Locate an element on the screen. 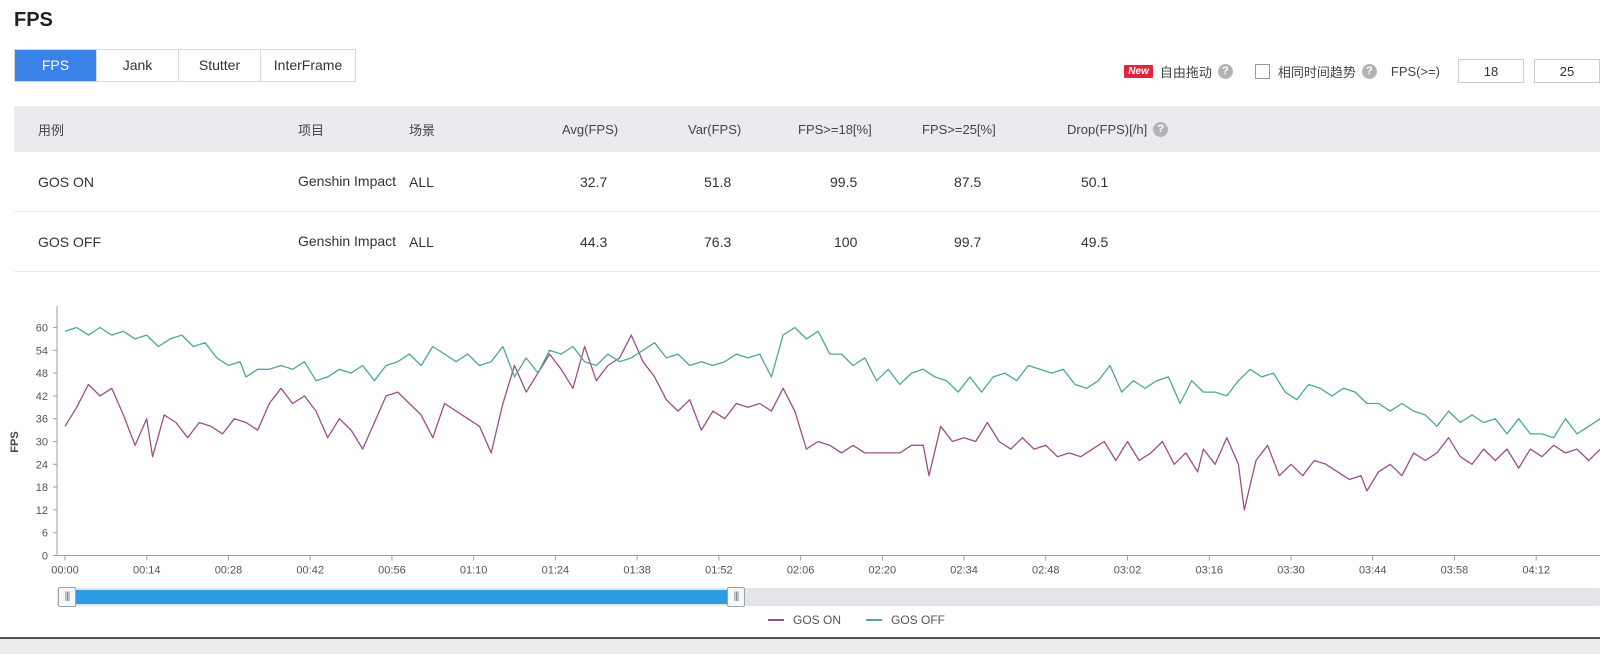 Image resolution: width=1600 pixels, height=654 pixels. header-var-fps: Var(FPS) is located at coordinates (715, 129).